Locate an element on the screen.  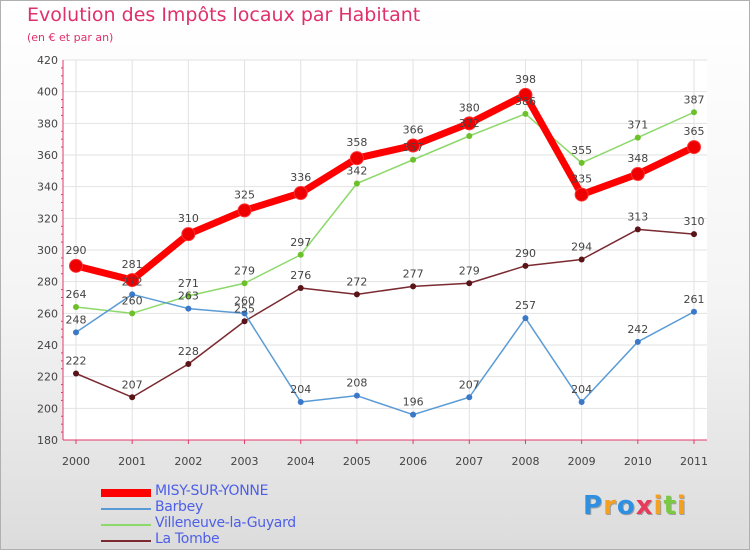
data-label: 342 is located at coordinates (356, 171).